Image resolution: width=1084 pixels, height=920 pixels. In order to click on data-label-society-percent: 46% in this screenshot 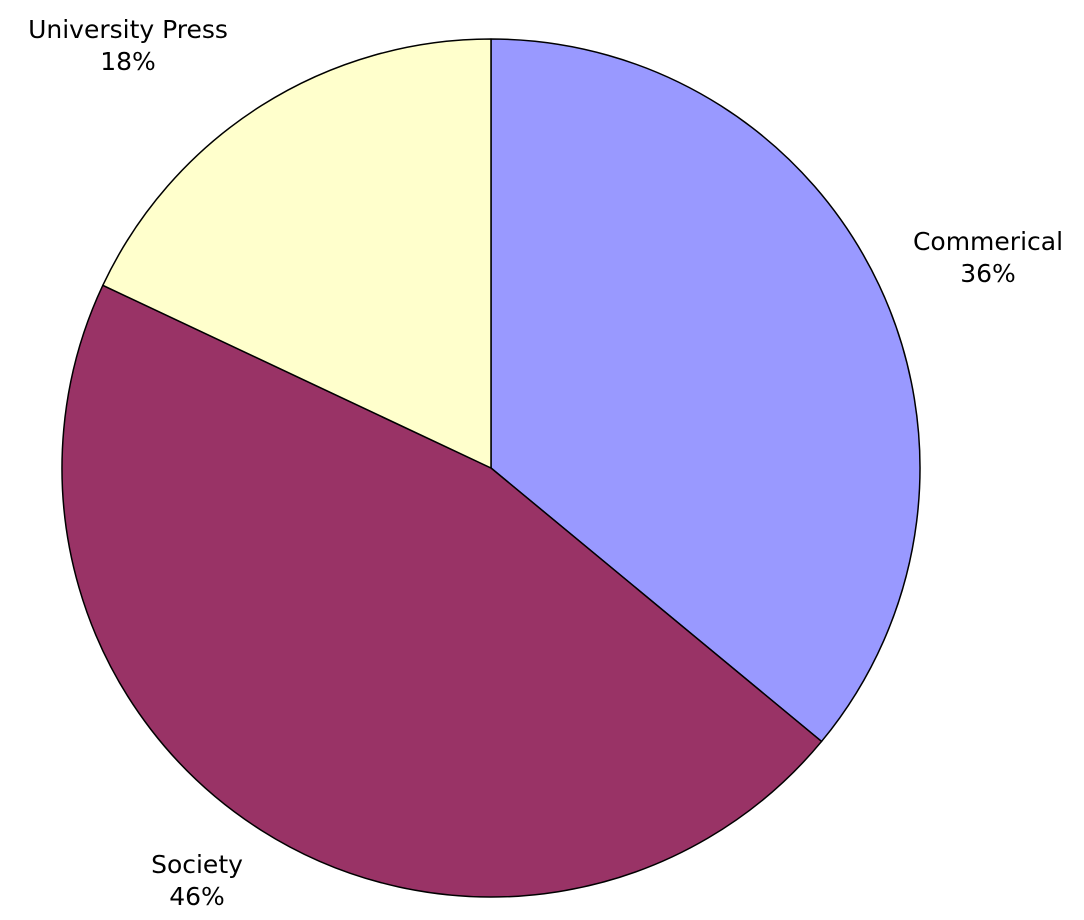, I will do `click(197, 896)`.